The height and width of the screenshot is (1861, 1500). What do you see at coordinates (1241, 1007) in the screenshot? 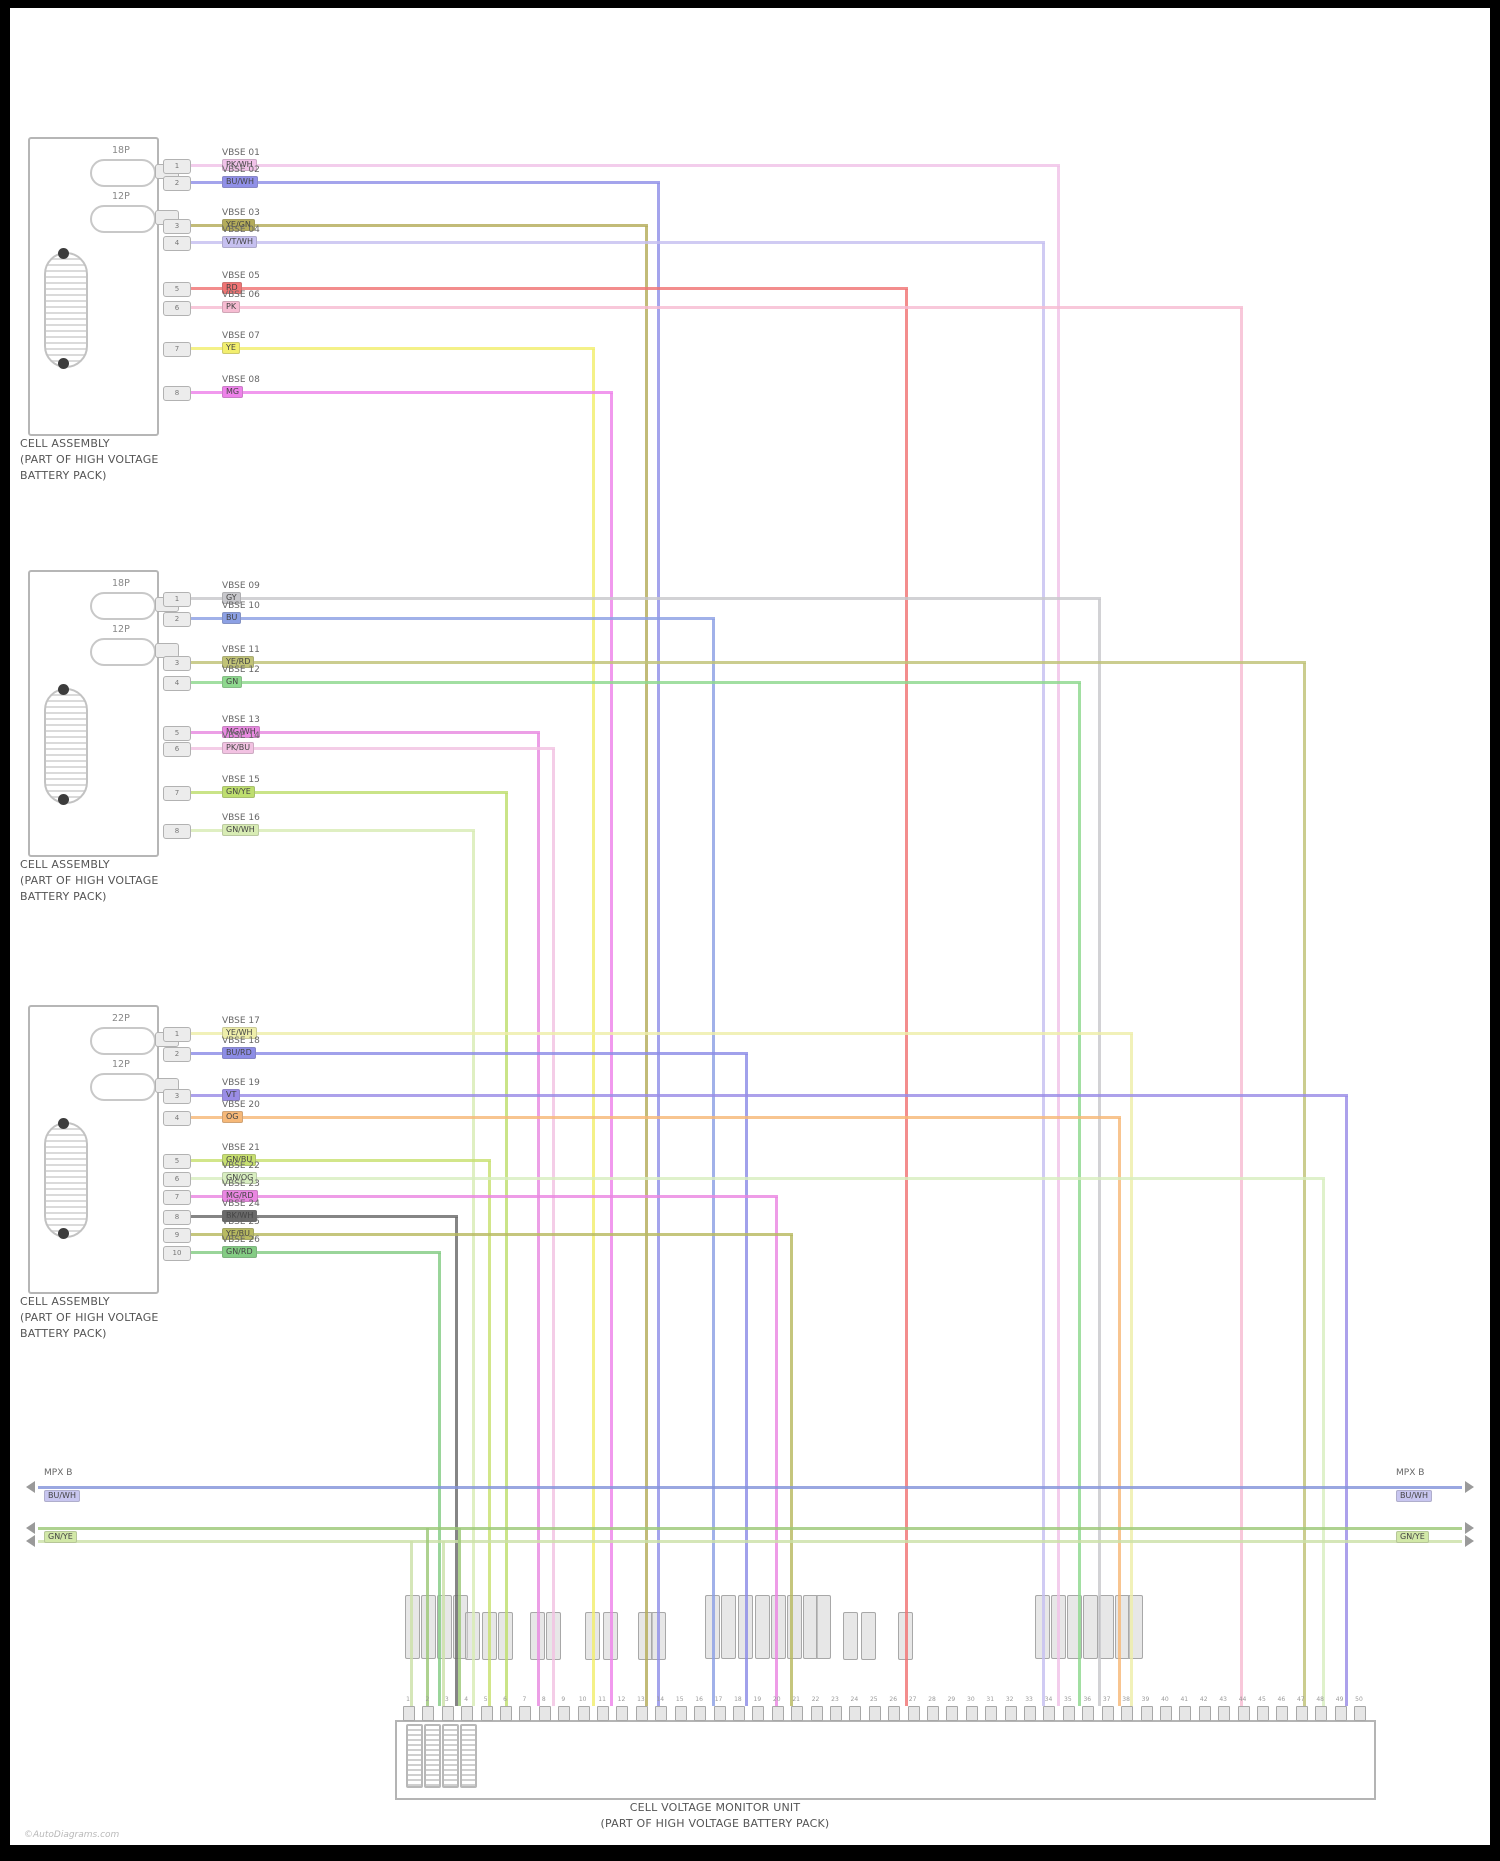
I see `wire-vbse06-v` at bounding box center [1241, 1007].